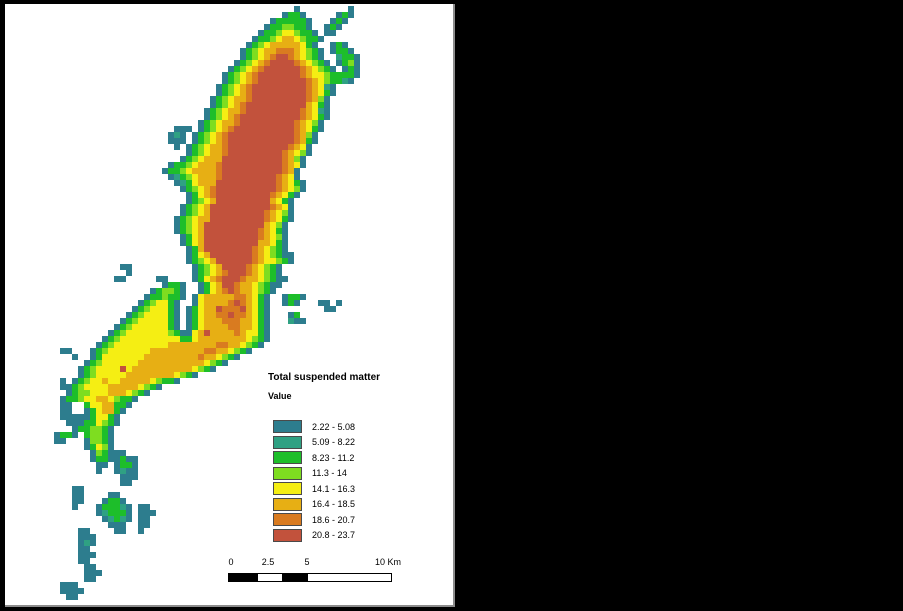 The image size is (903, 611). Describe the element at coordinates (268, 562) in the screenshot. I see `scalebar-tick-2-5: 2.5` at that location.